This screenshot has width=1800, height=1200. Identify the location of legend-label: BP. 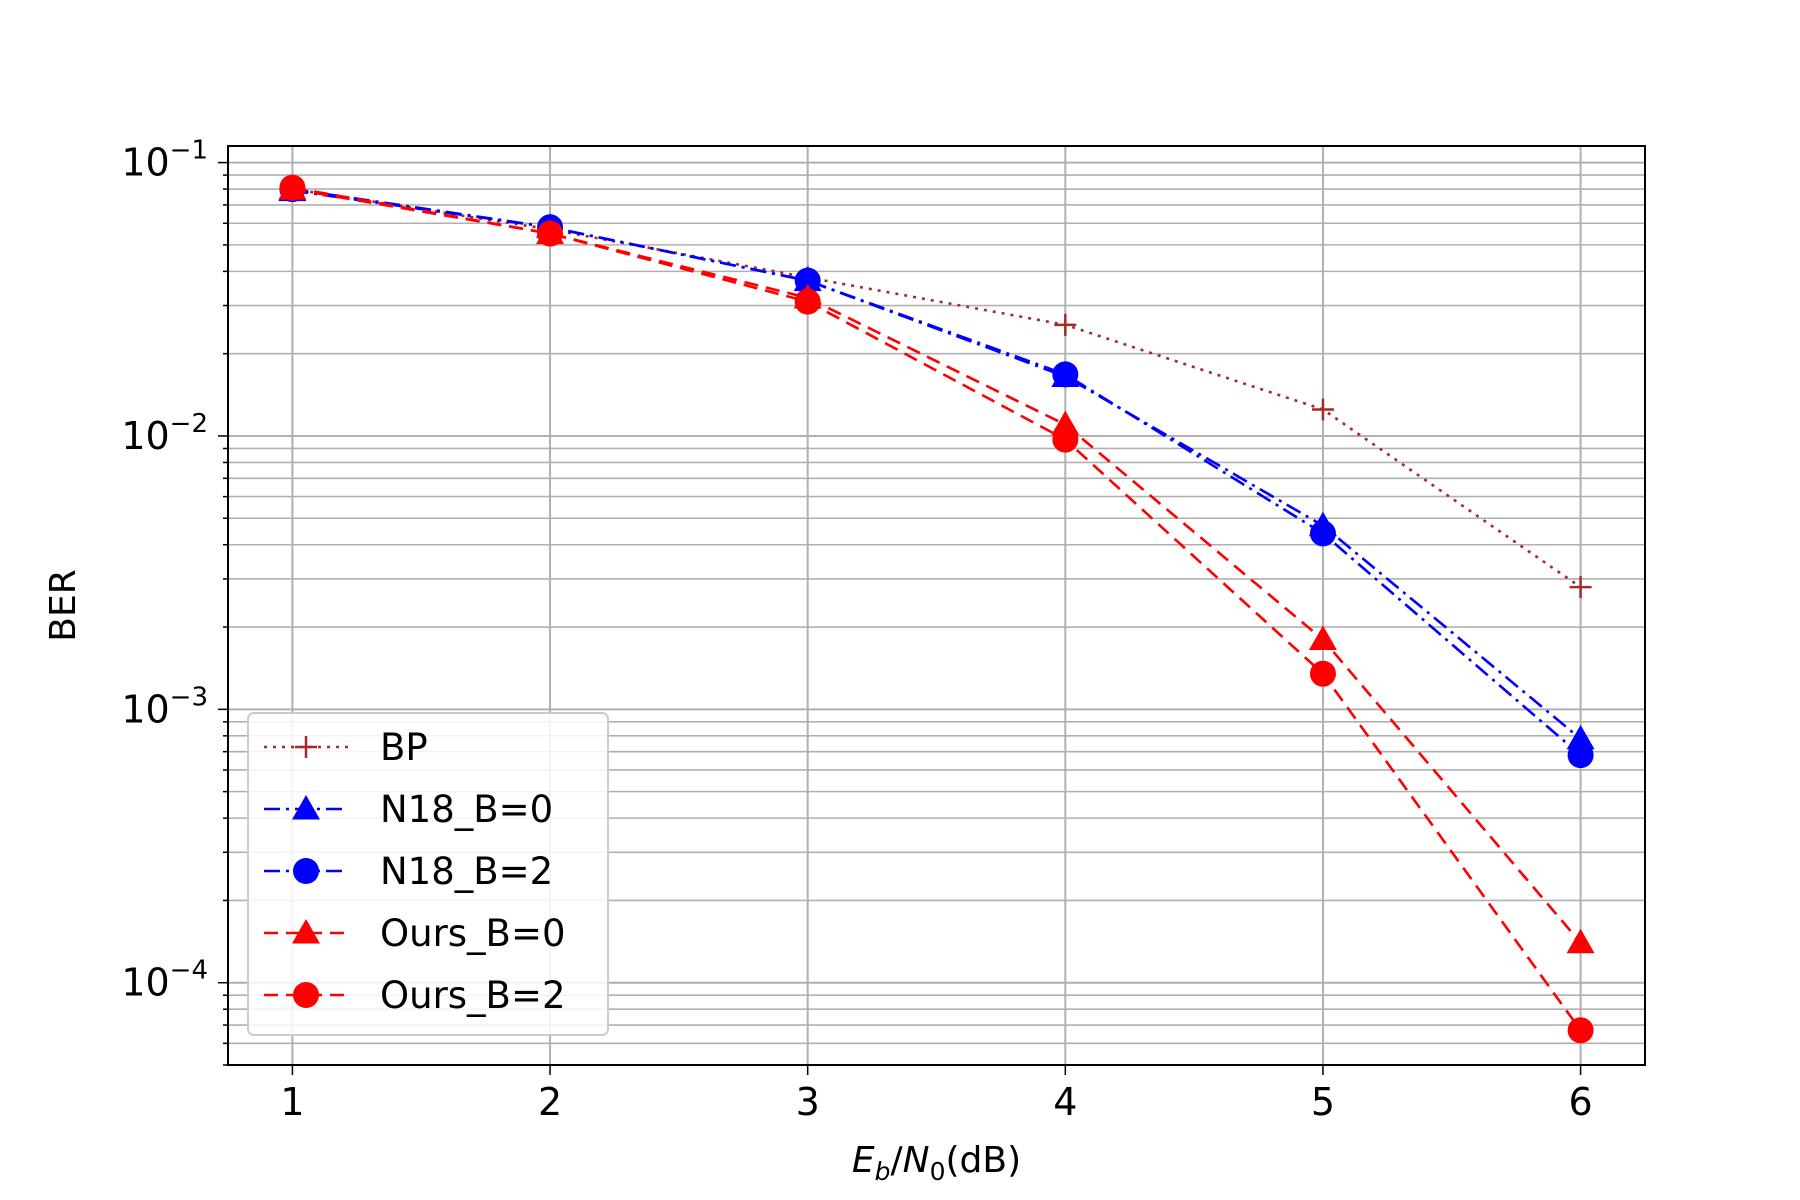
(404, 747).